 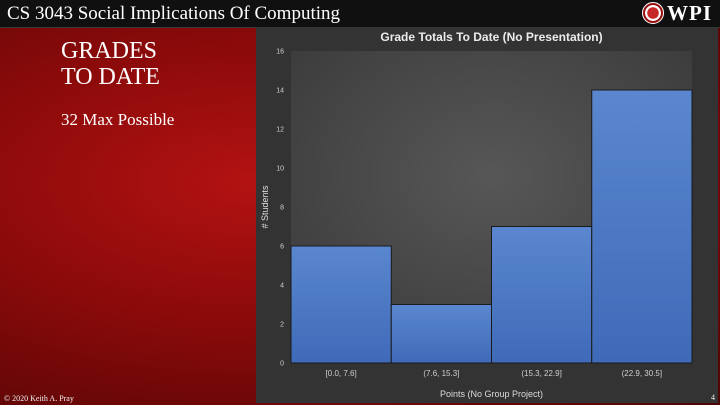 I want to click on wpi-logo-text: WPI, so click(x=689, y=12).